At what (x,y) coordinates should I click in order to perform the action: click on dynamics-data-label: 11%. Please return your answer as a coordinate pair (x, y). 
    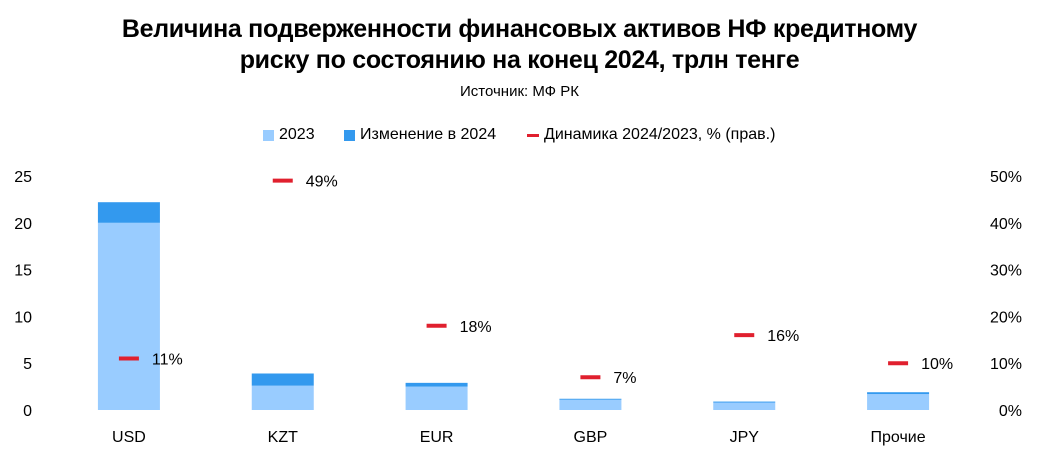
    Looking at the image, I should click on (167, 360).